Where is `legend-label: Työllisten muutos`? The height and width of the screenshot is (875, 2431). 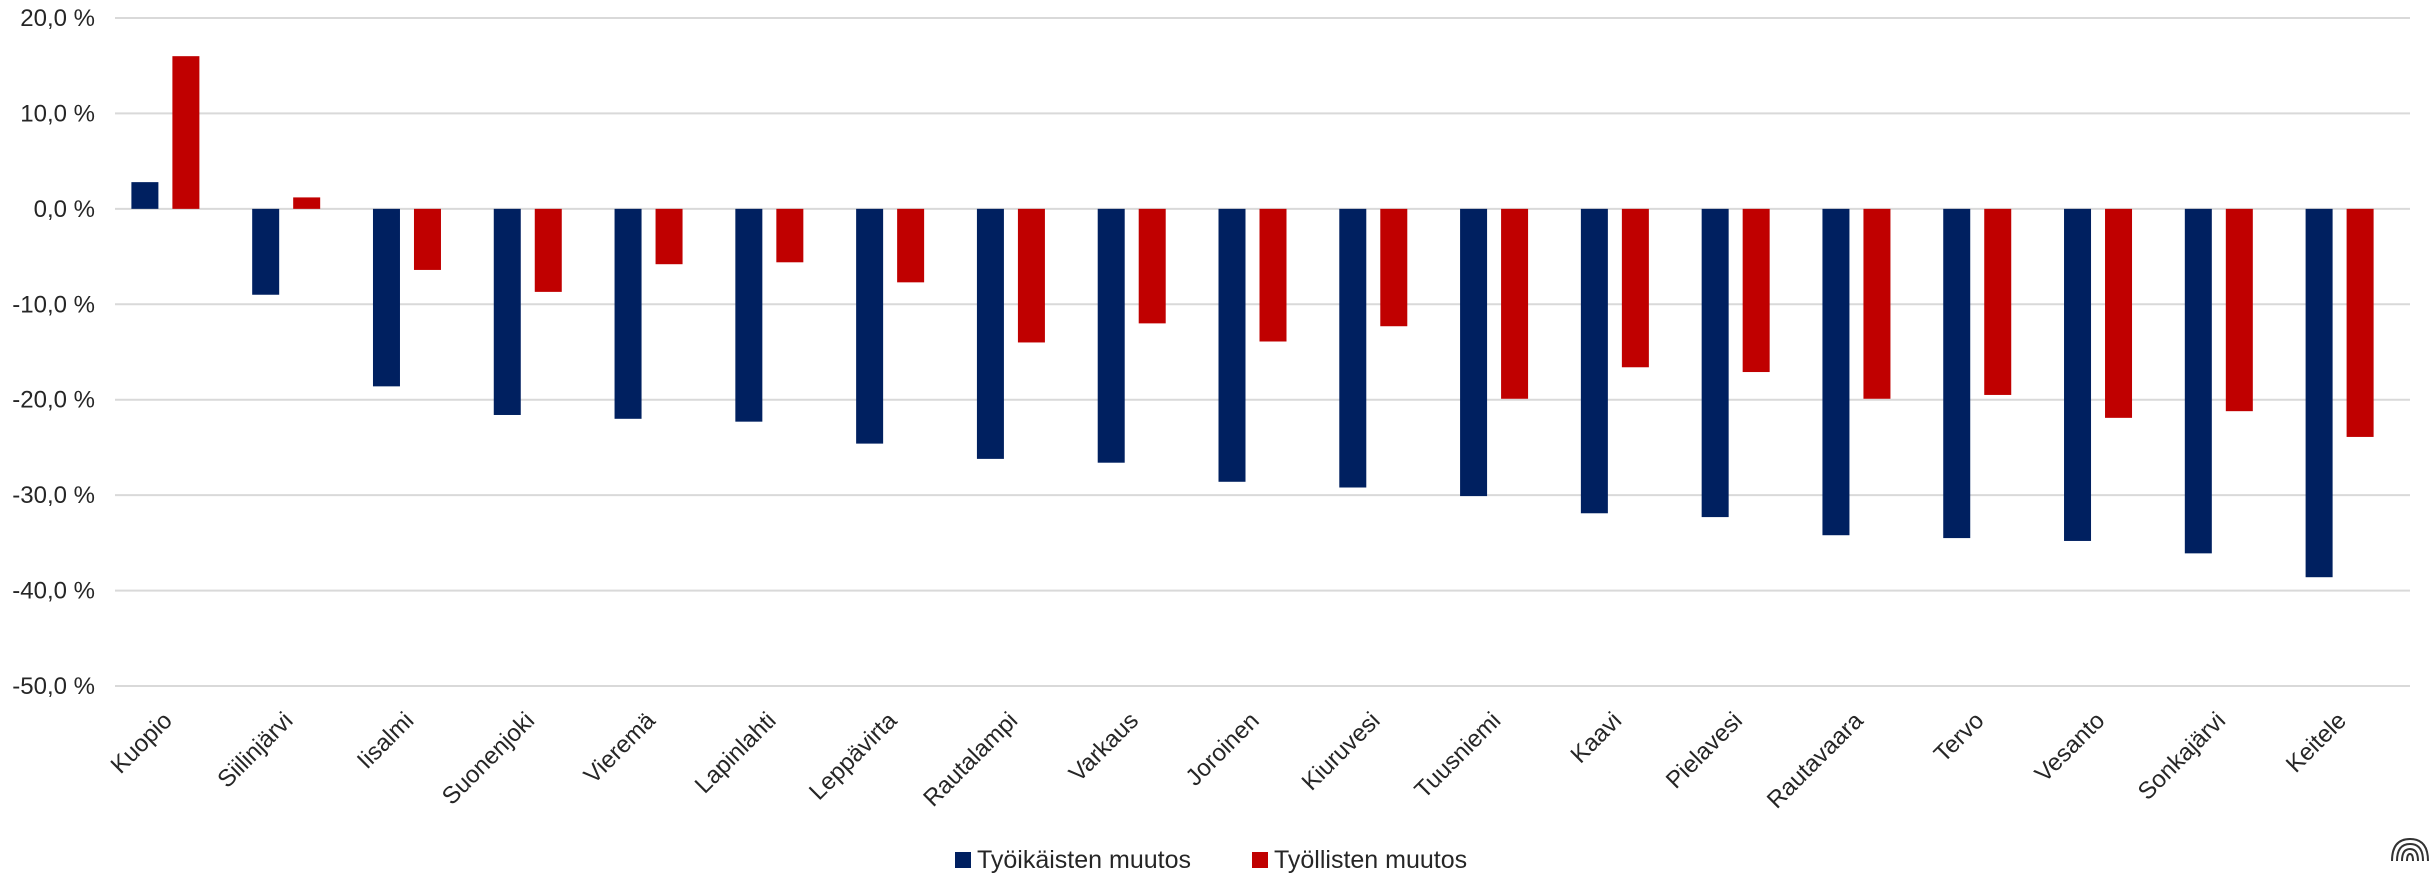
legend-label: Työllisten muutos is located at coordinates (1370, 860).